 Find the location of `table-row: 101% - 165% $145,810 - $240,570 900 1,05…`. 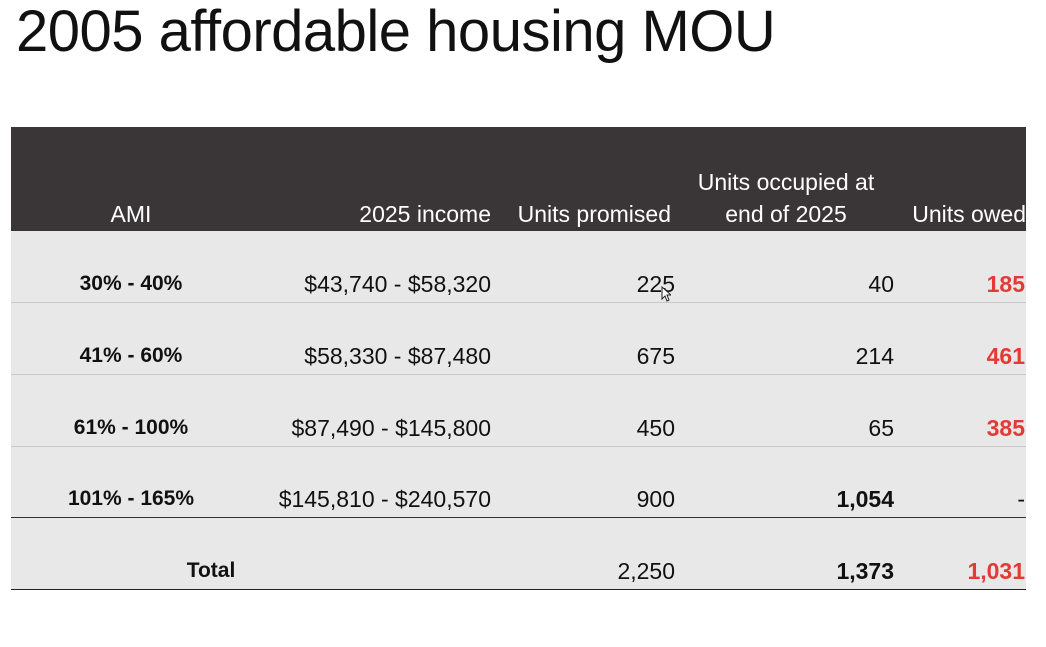

table-row: 101% - 165% $145,810 - $240,570 900 1,05… is located at coordinates (518, 482).